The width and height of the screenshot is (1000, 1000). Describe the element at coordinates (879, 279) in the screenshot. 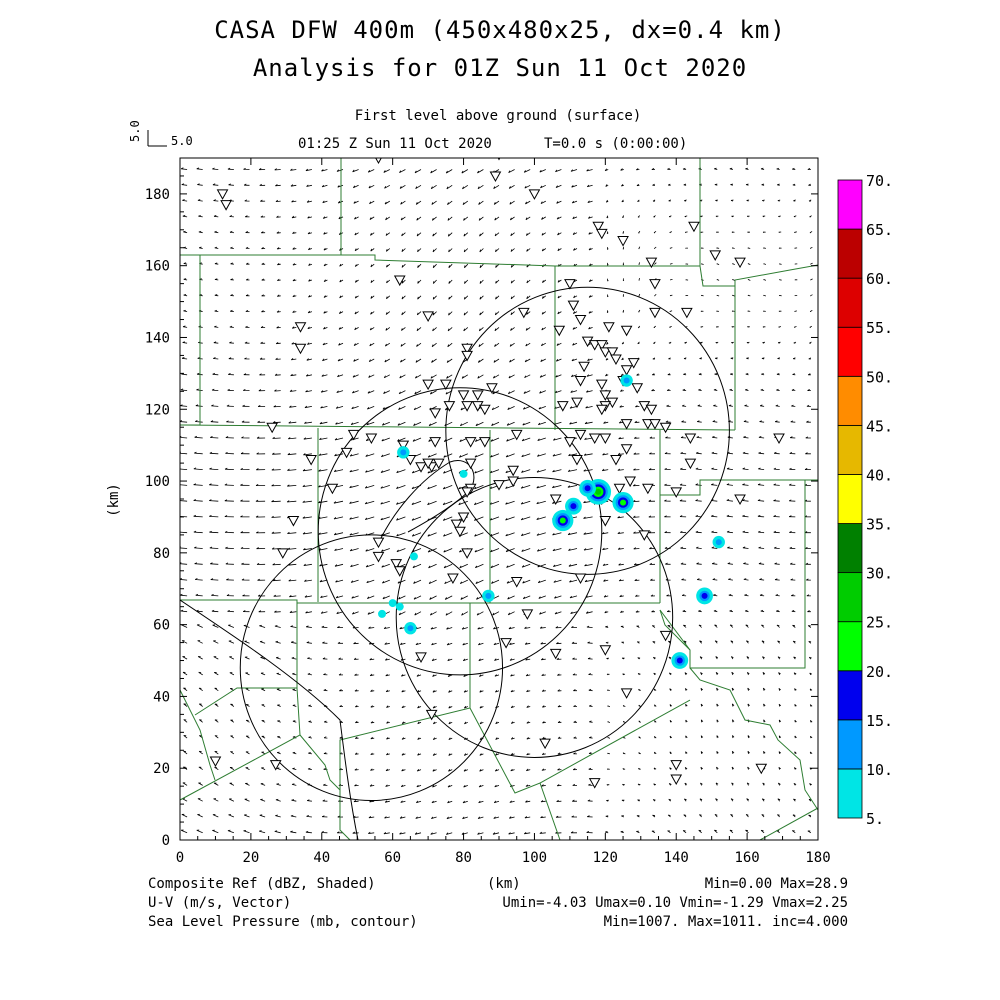

I see `colorbar-label: 60.` at that location.